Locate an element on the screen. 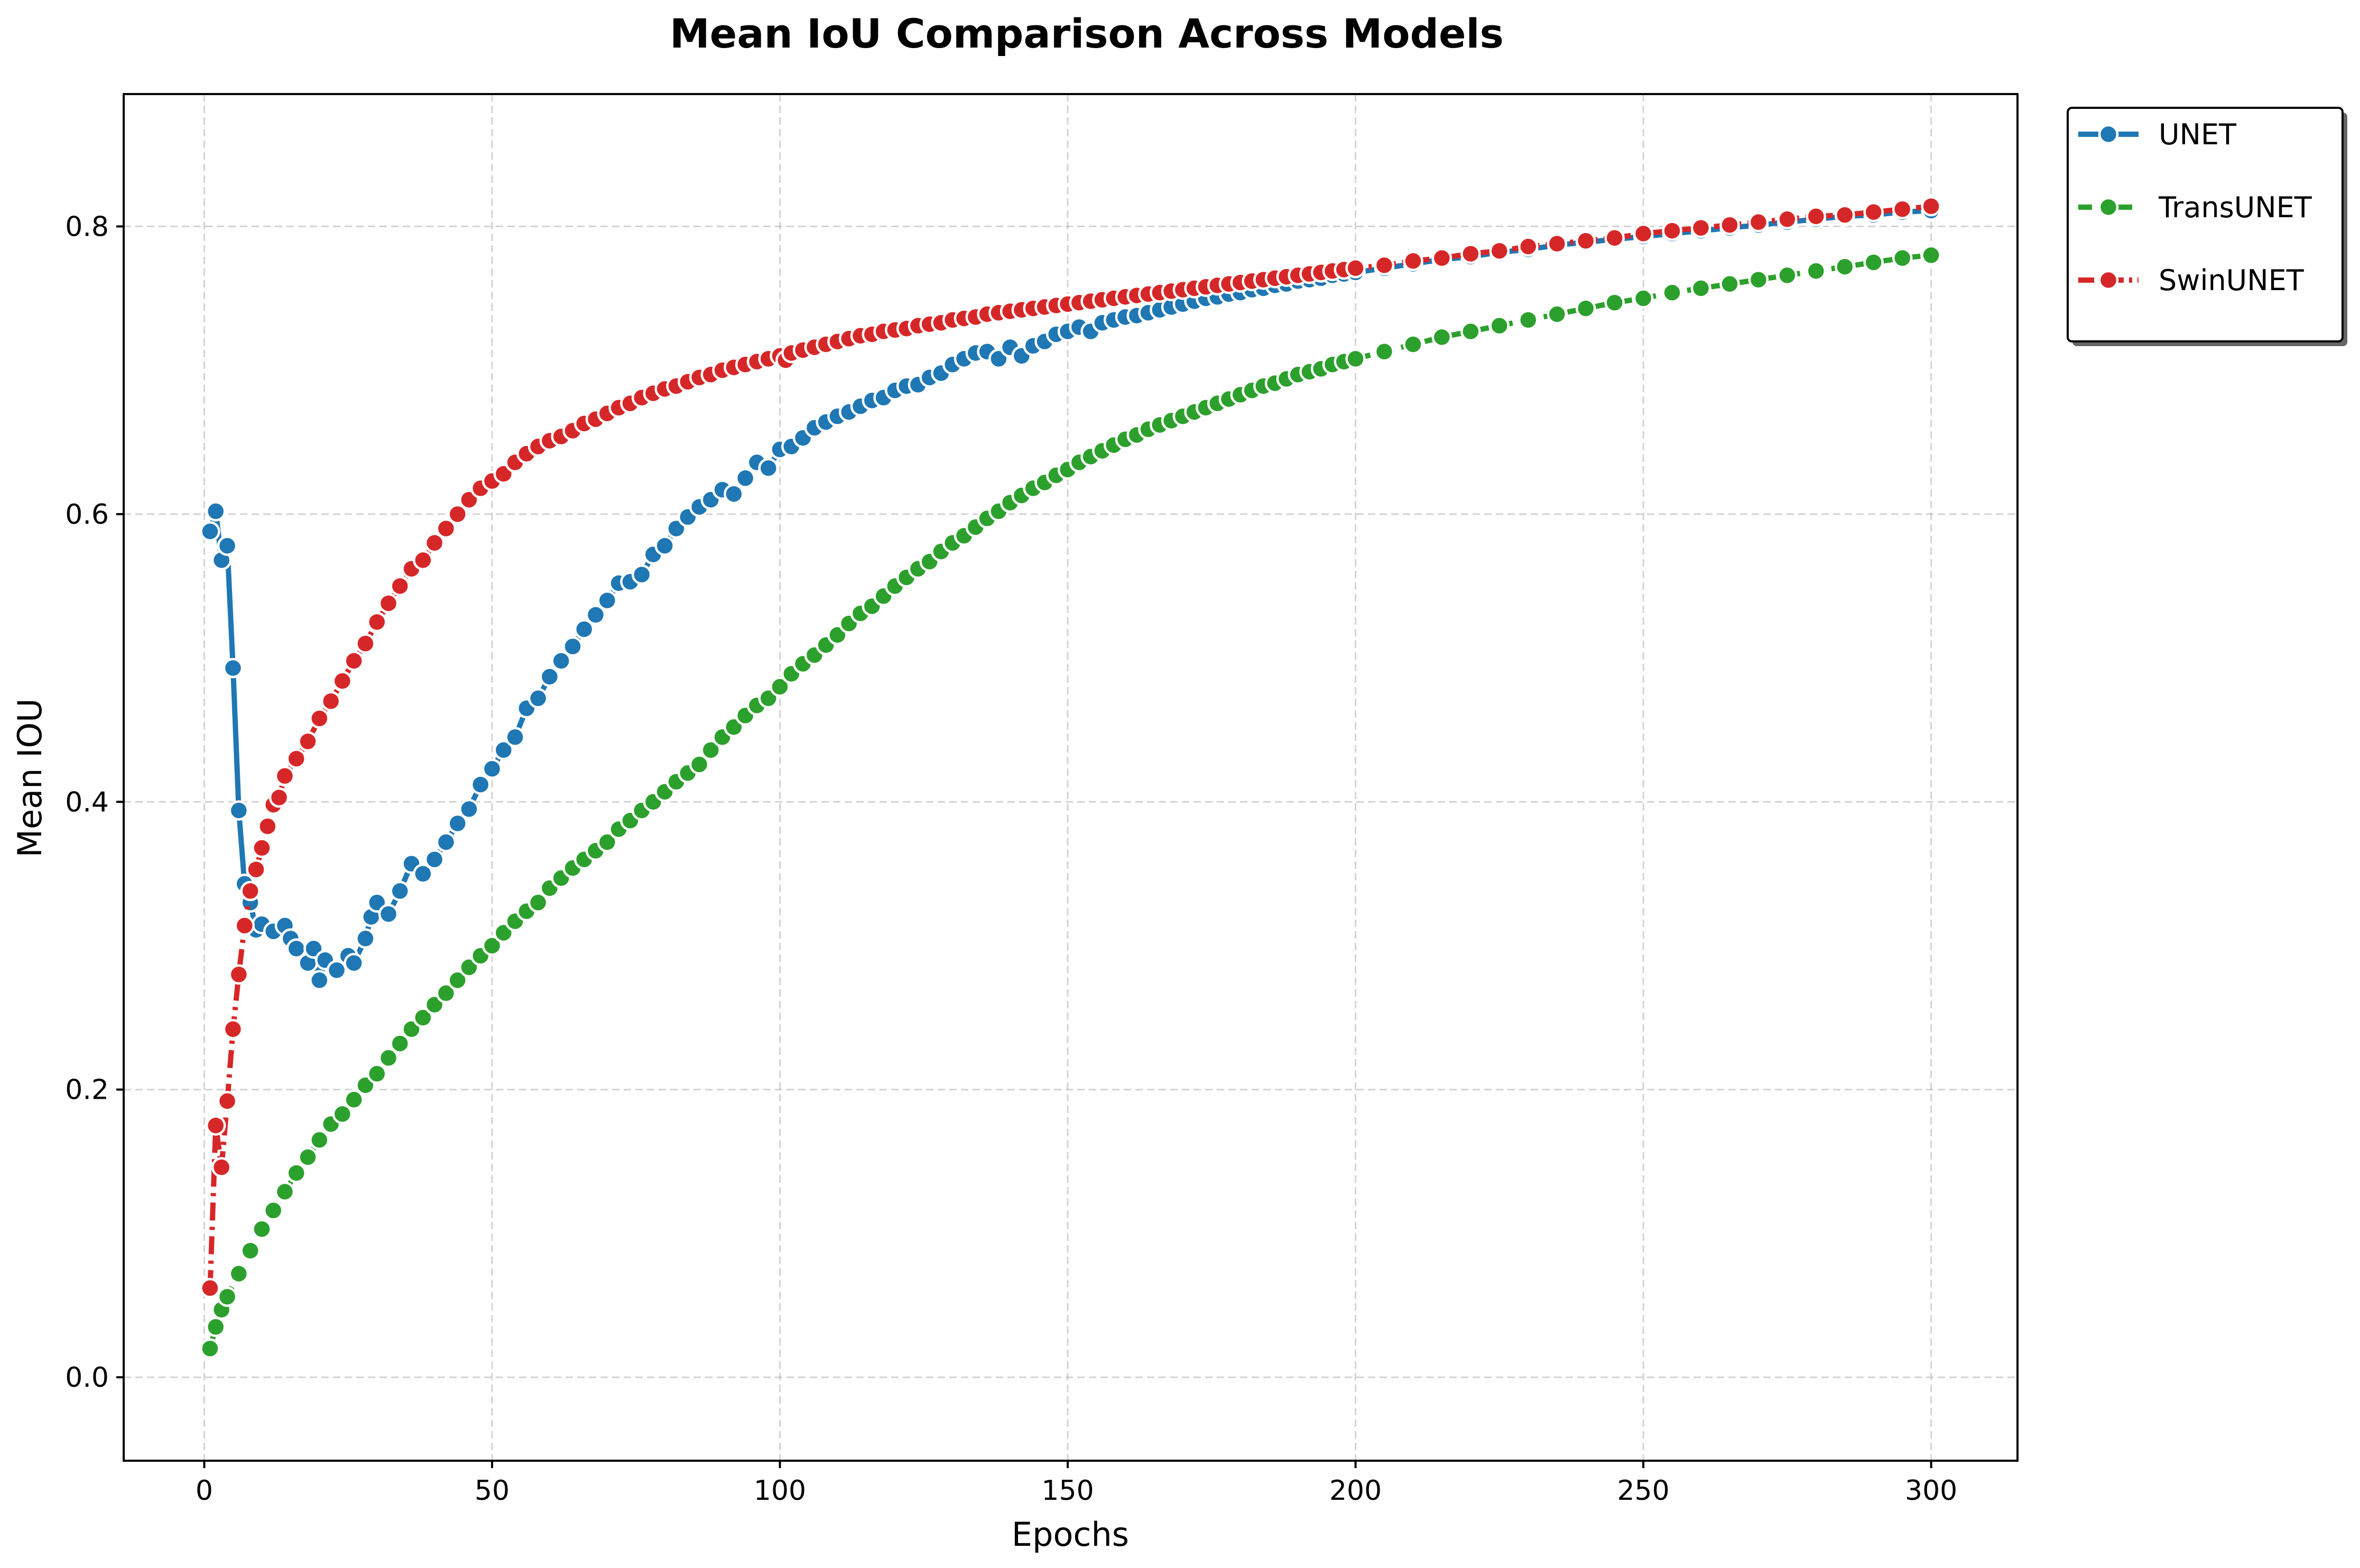  x-tick-label: 300 is located at coordinates (1931, 1491).